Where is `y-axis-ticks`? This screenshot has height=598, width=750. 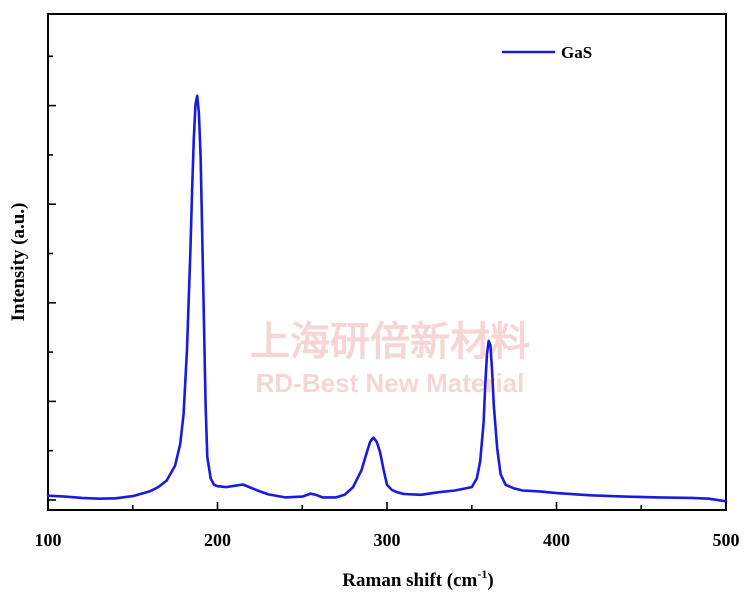 y-axis-ticks is located at coordinates (52, 278).